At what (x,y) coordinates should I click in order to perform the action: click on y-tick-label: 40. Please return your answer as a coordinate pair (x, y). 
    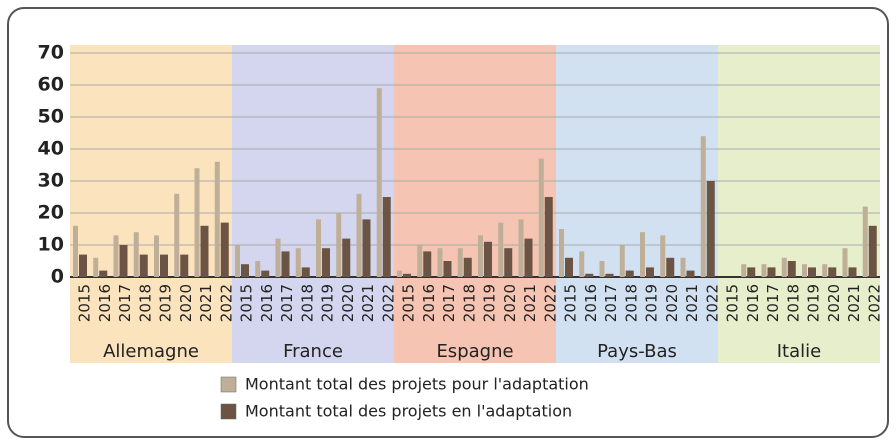
    Looking at the image, I should click on (51, 149).